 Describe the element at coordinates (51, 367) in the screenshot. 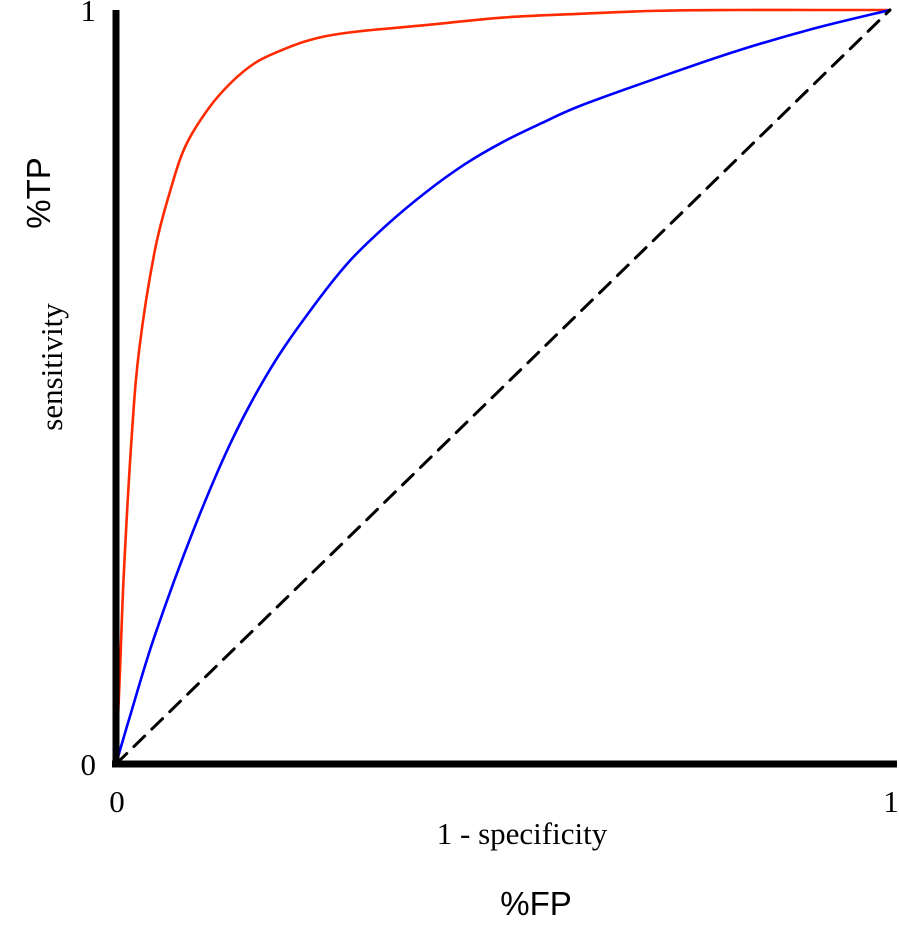

I see `y-axis-label: sensitivity` at that location.